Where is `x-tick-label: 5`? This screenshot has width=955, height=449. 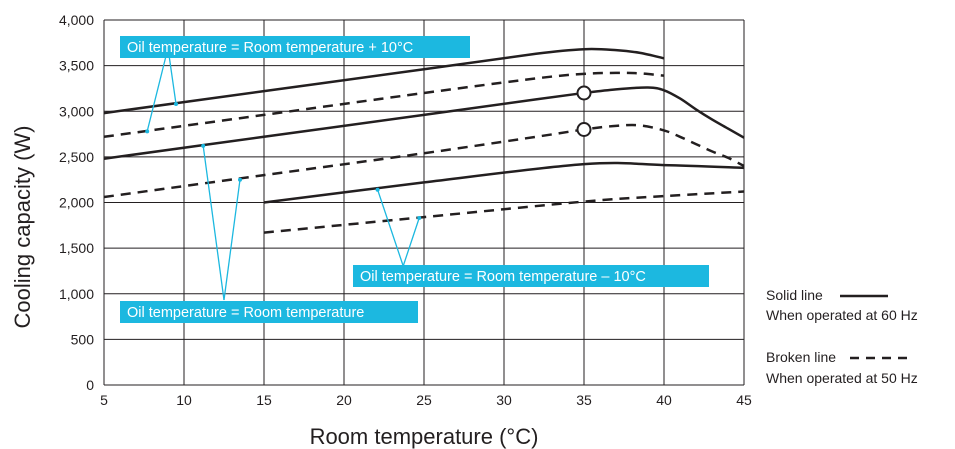 x-tick-label: 5 is located at coordinates (104, 400).